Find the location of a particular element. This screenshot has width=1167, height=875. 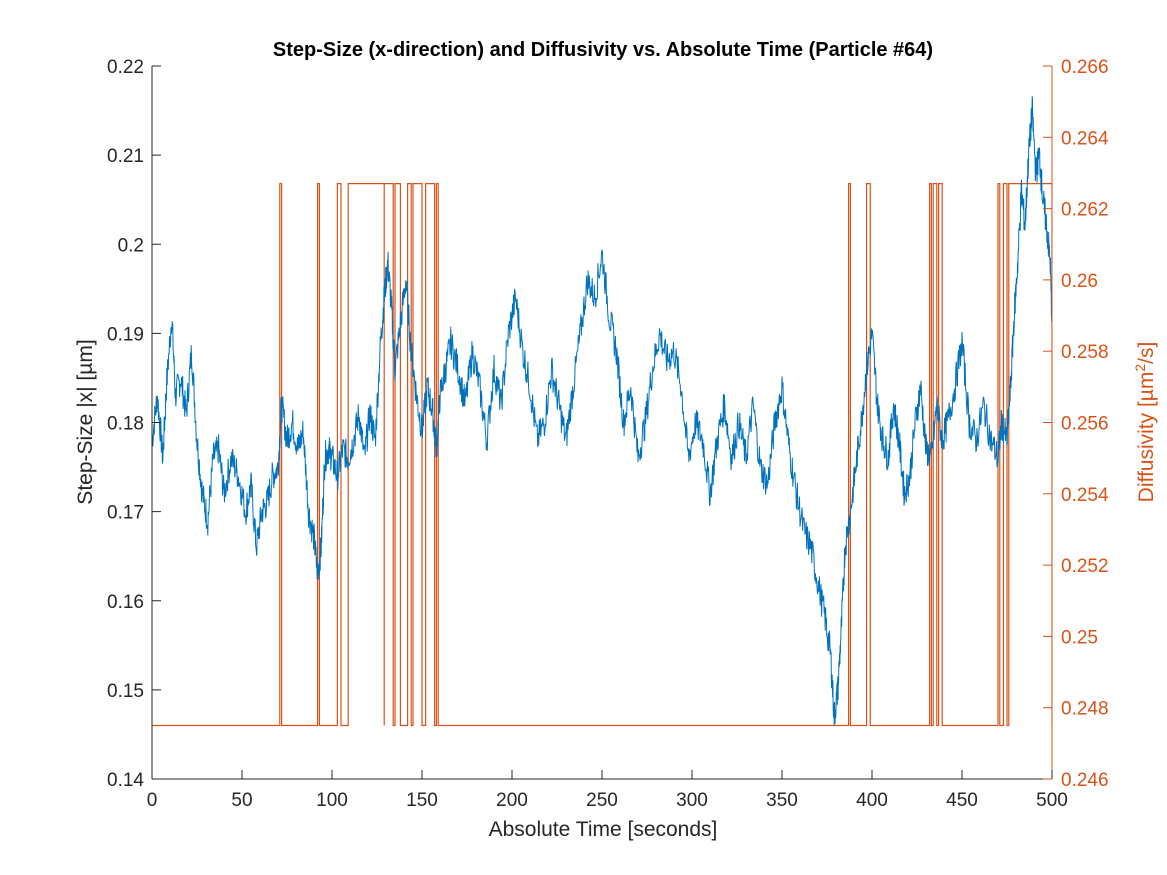

left-y-tick-label: 0.16 is located at coordinates (125, 602).